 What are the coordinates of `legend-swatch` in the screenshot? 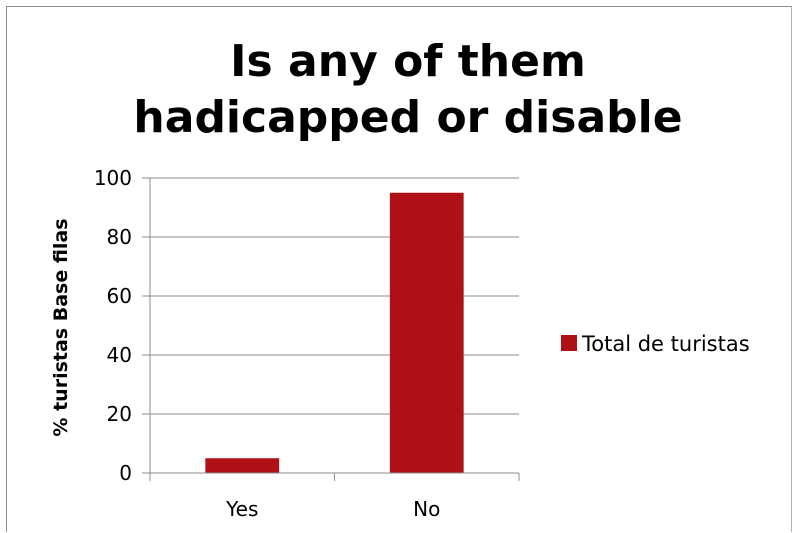 It's located at (569, 343).